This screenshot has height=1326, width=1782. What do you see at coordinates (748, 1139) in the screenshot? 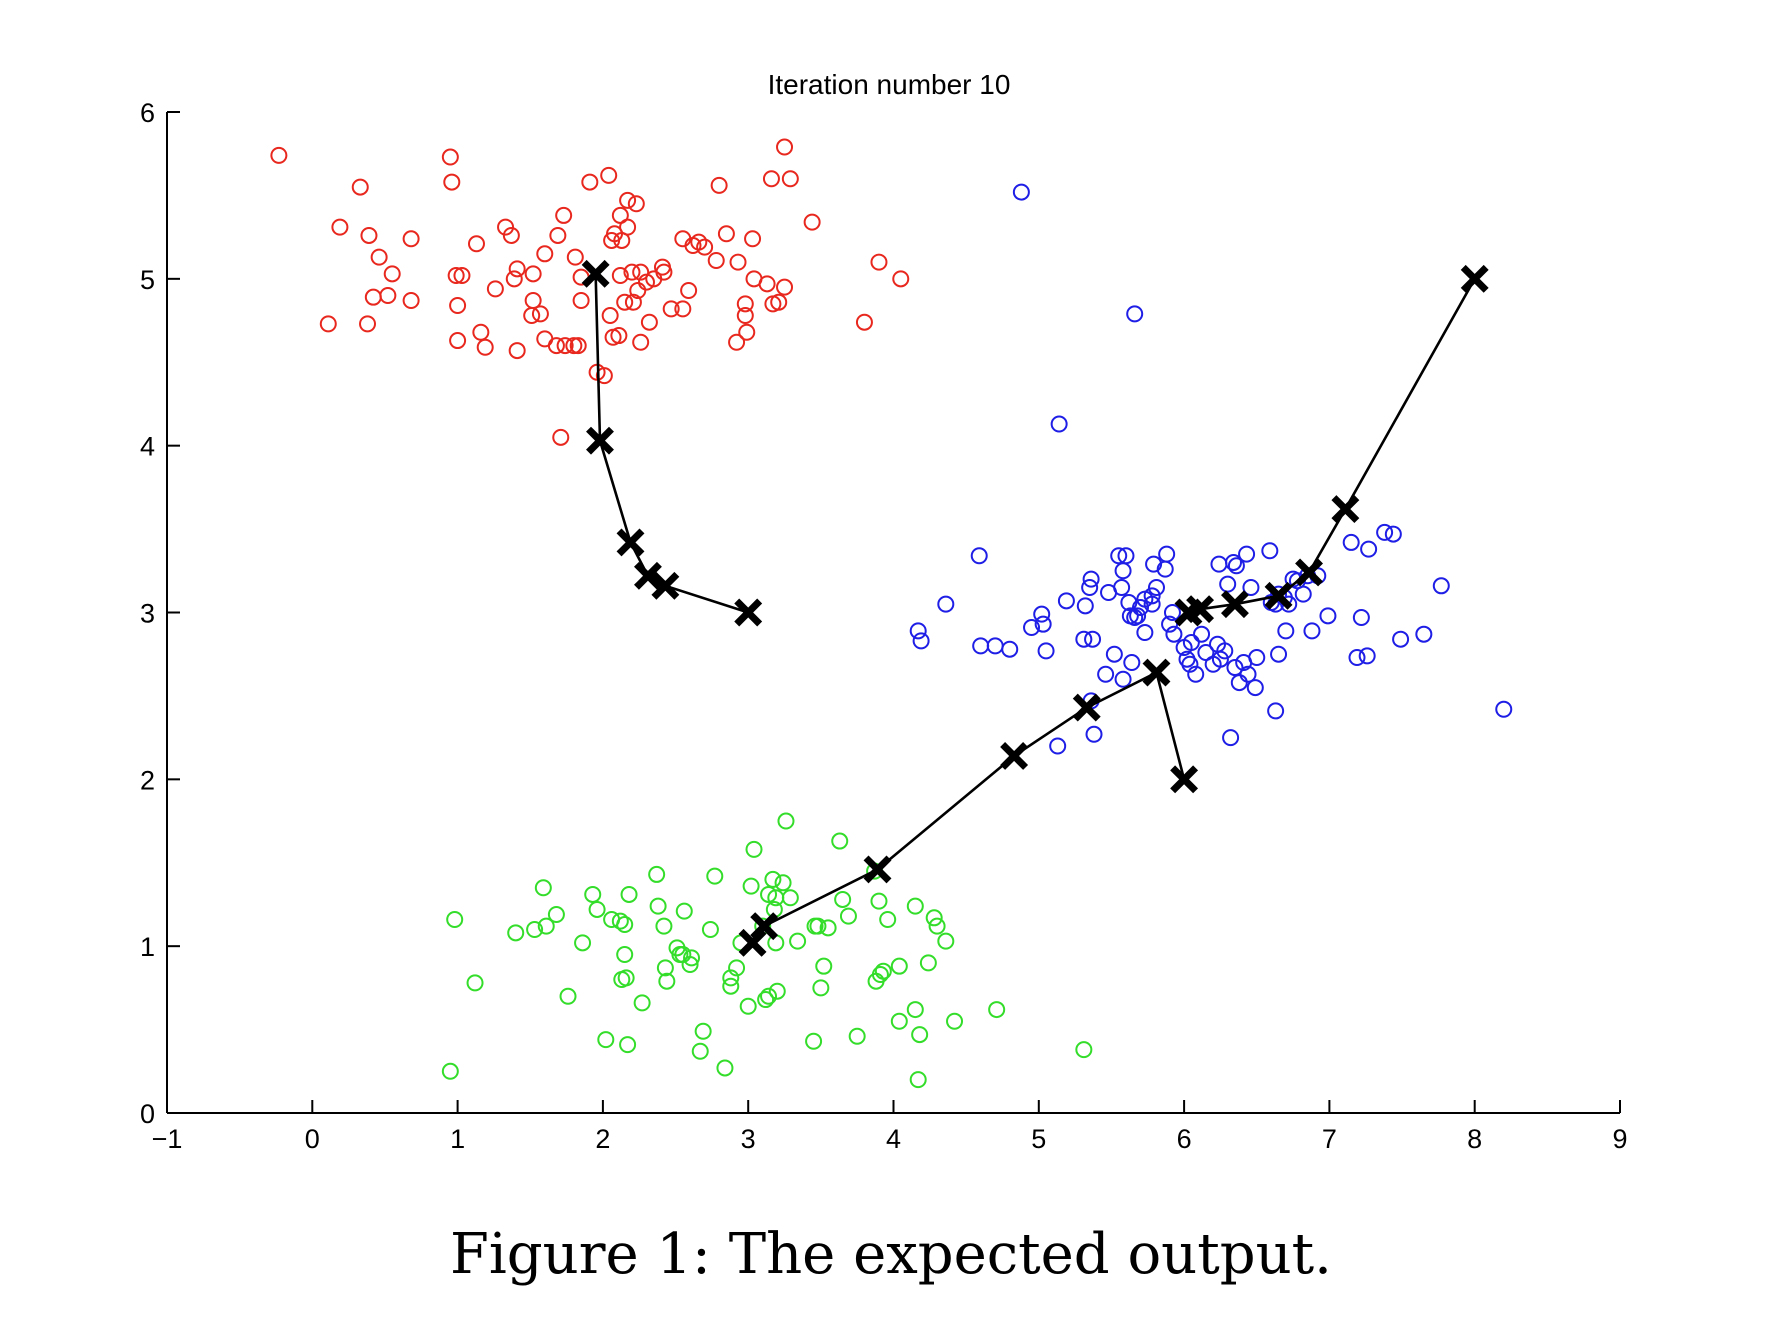
I see `x-tick-label: 3` at bounding box center [748, 1139].